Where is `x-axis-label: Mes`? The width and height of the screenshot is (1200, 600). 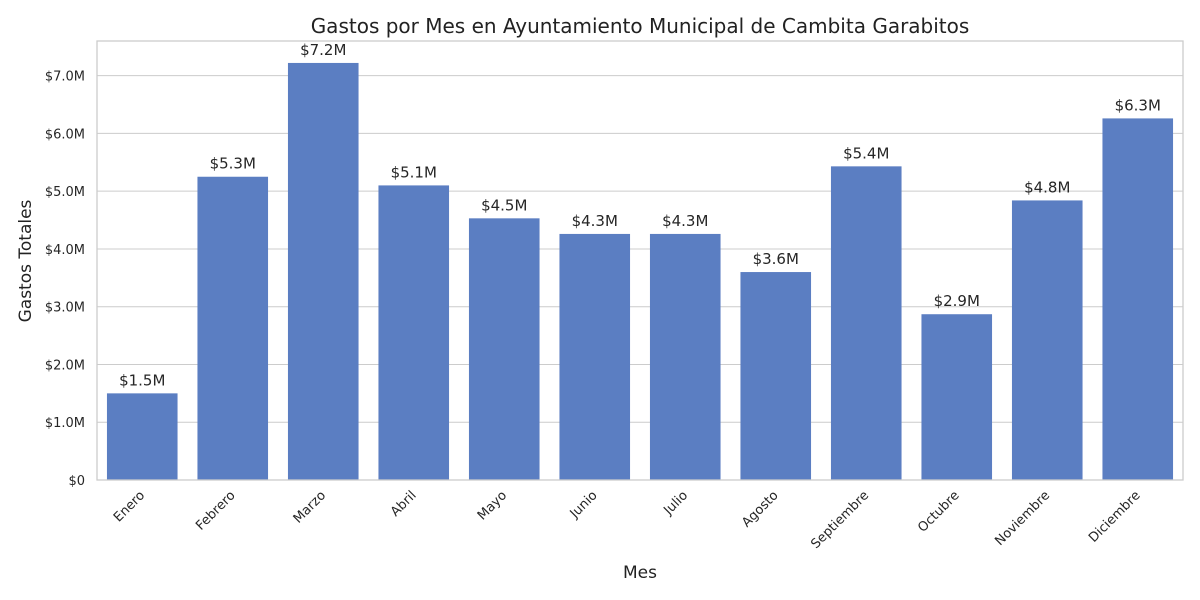 x-axis-label: Mes is located at coordinates (640, 573).